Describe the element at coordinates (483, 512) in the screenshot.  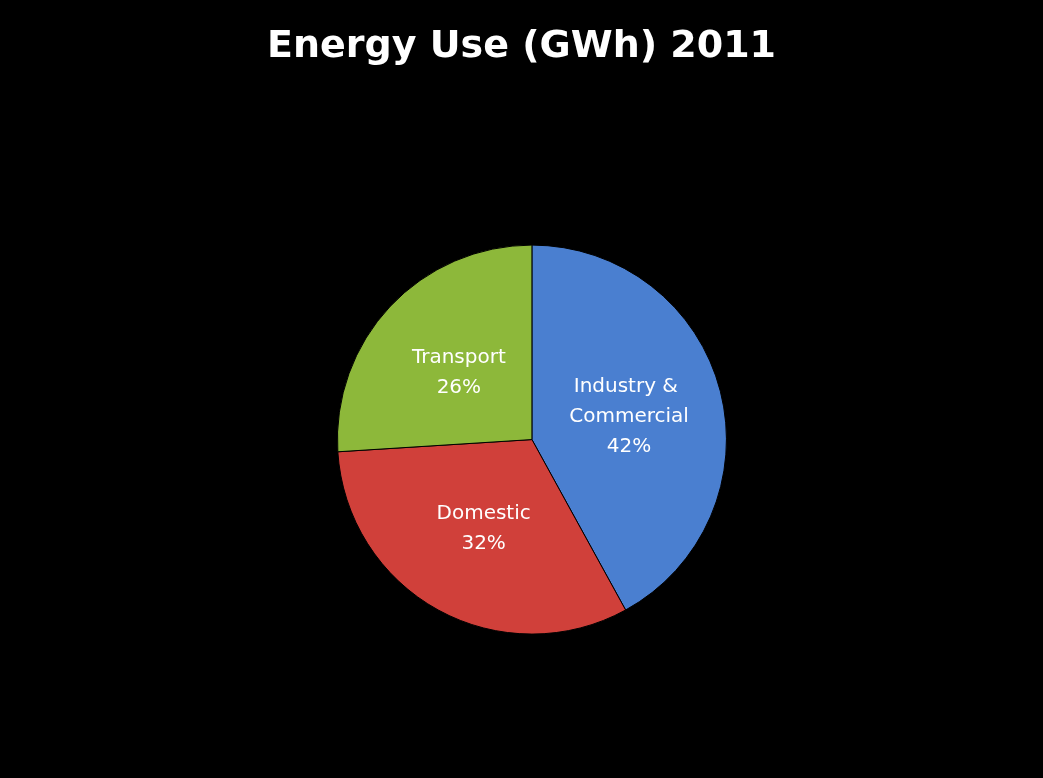
I see `slice-label: Domestic` at that location.